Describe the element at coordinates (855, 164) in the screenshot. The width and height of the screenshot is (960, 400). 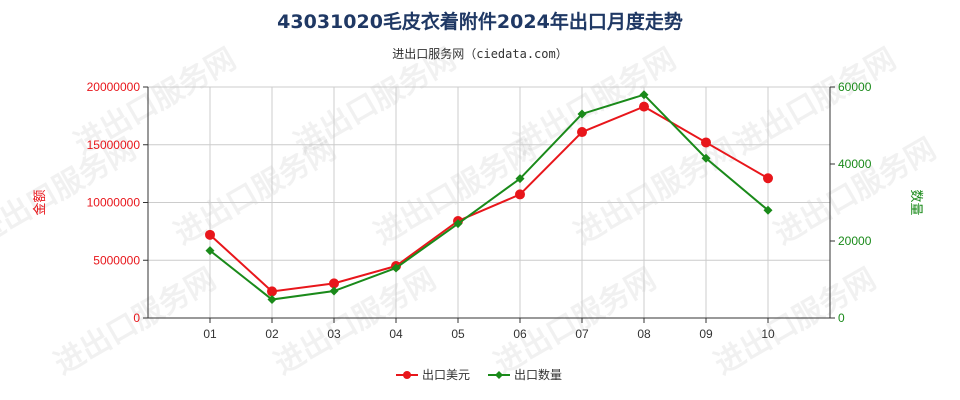
I see `right-tick-label-2: 40000` at that location.